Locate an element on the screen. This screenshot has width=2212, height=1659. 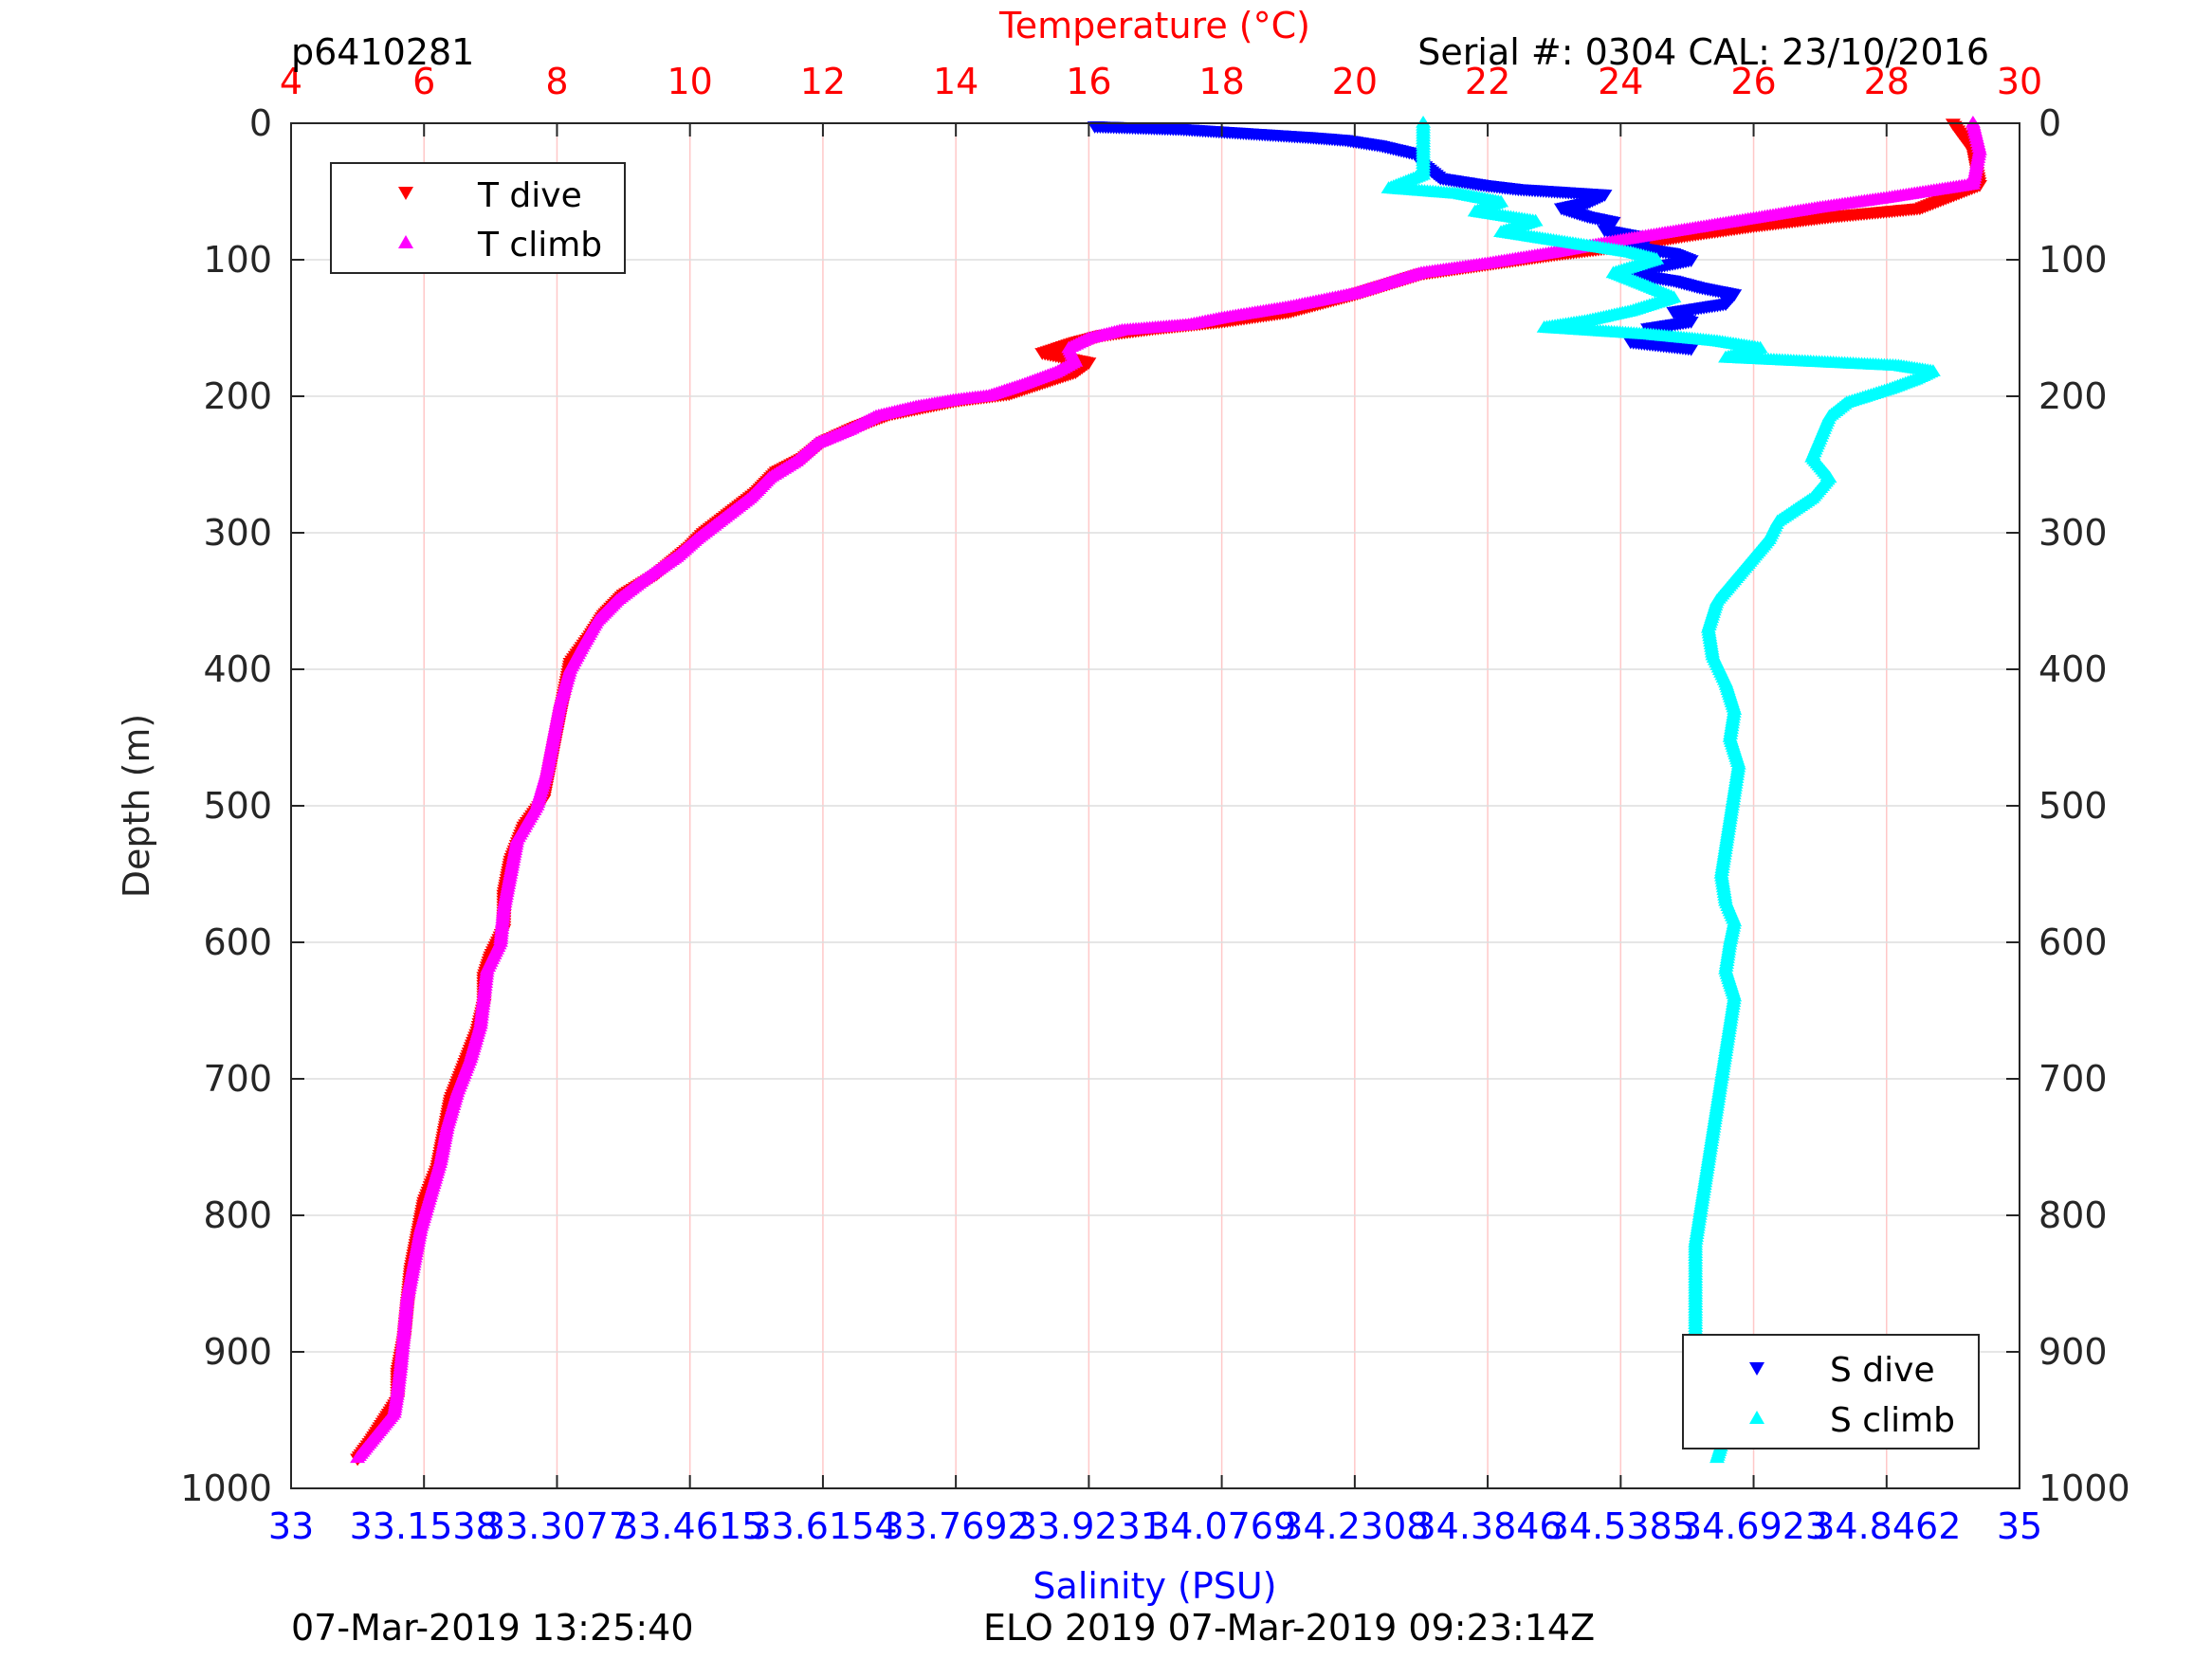
legend-t-climb-label: T climb is located at coordinates (539, 245).